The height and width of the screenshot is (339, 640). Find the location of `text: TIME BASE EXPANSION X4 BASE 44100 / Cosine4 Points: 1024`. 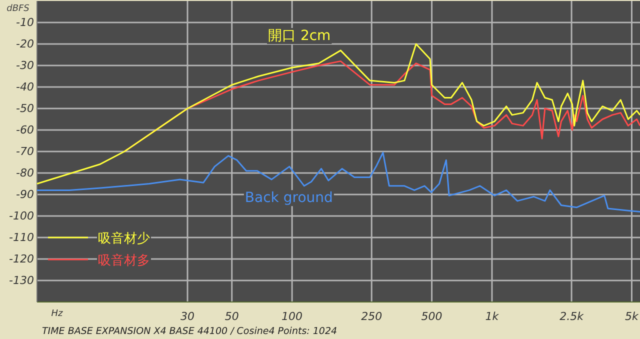

text: TIME BASE EXPANSION X4 BASE 44100 / Cosine4 Points: 1024 is located at coordinates (190, 331).